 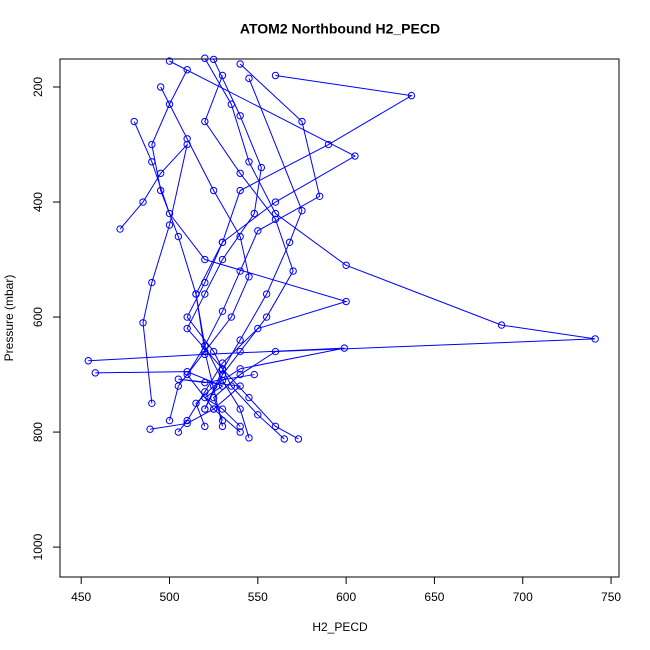 I want to click on y-tick-label: 200, so click(x=38, y=87).